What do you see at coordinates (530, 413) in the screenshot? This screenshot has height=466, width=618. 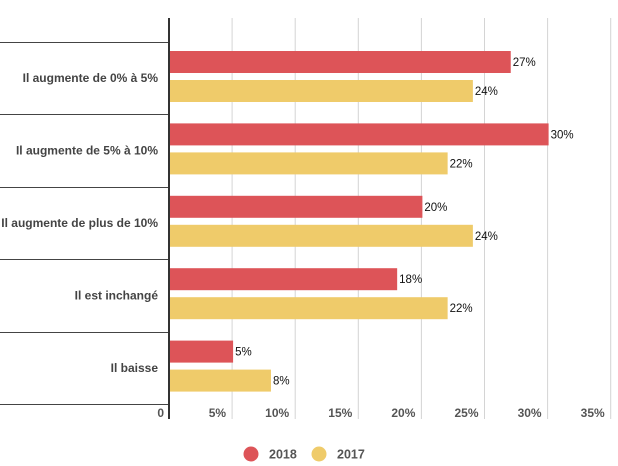 I see `x-tick-label: 30%` at bounding box center [530, 413].